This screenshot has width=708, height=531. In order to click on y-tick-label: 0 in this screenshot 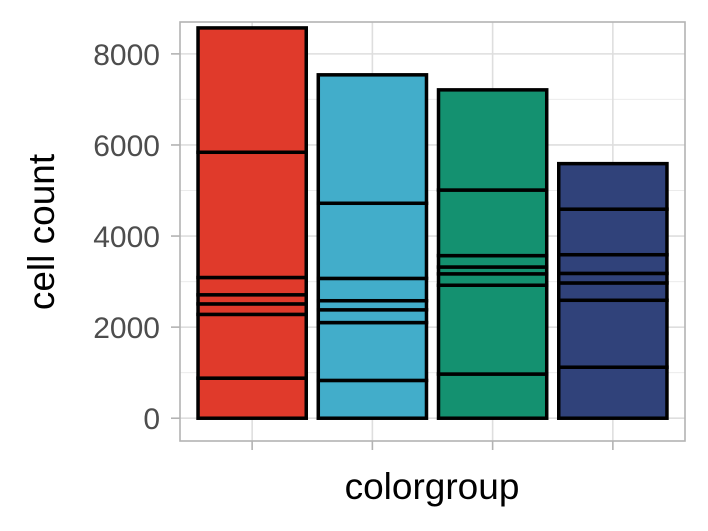, I will do `click(151, 419)`.